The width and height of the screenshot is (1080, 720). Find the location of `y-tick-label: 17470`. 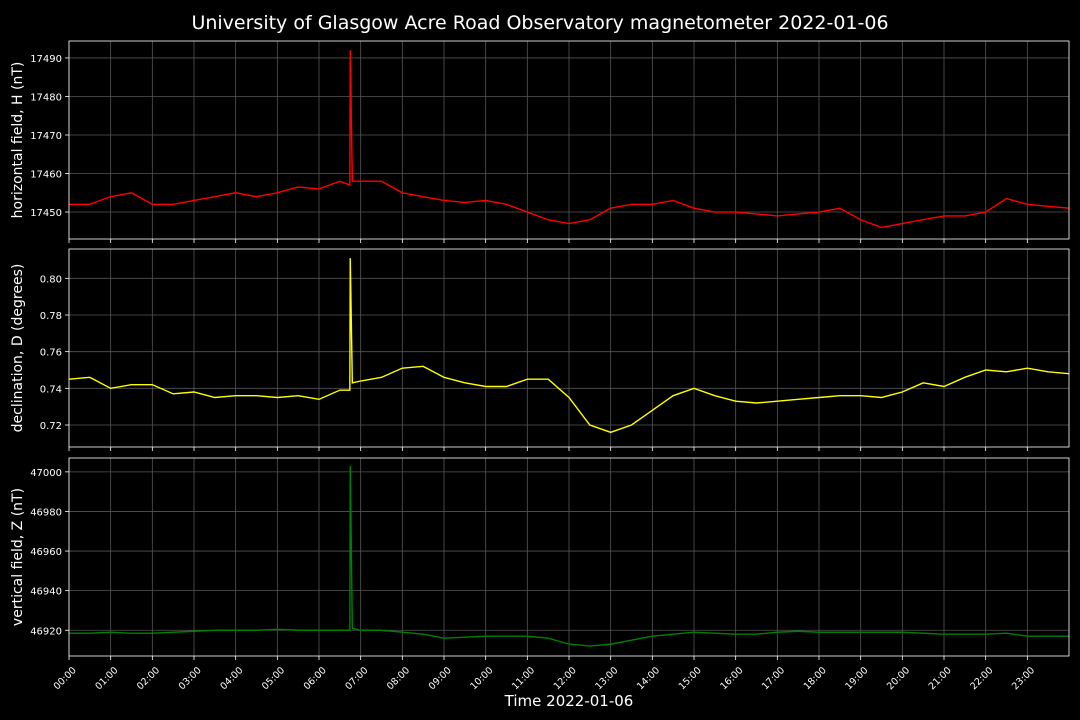

y-tick-label: 17470 is located at coordinates (46, 136).